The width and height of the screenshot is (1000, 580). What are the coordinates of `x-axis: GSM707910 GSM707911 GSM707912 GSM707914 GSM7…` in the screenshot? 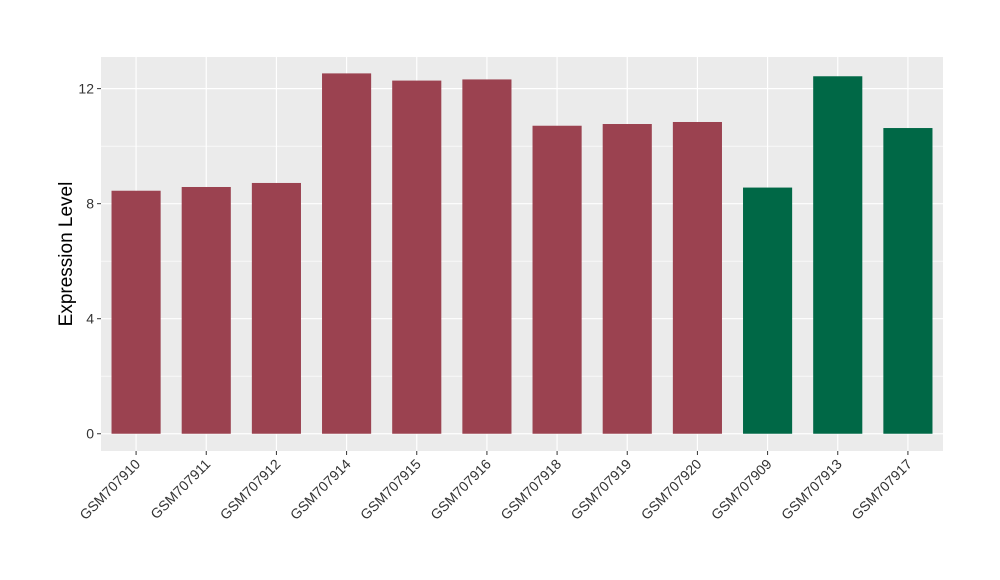 It's located at (495, 487).